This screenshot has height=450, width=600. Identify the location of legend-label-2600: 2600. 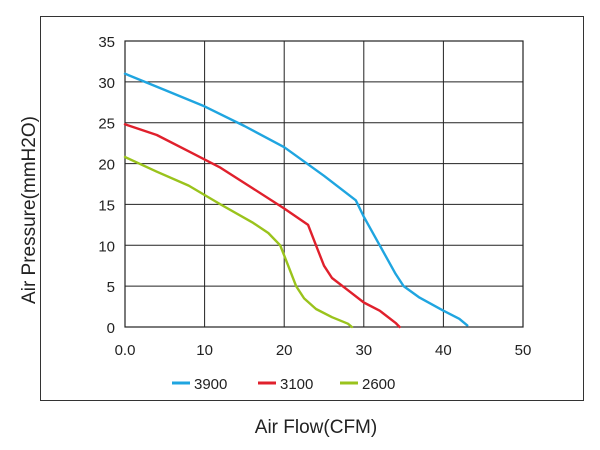
(378, 384).